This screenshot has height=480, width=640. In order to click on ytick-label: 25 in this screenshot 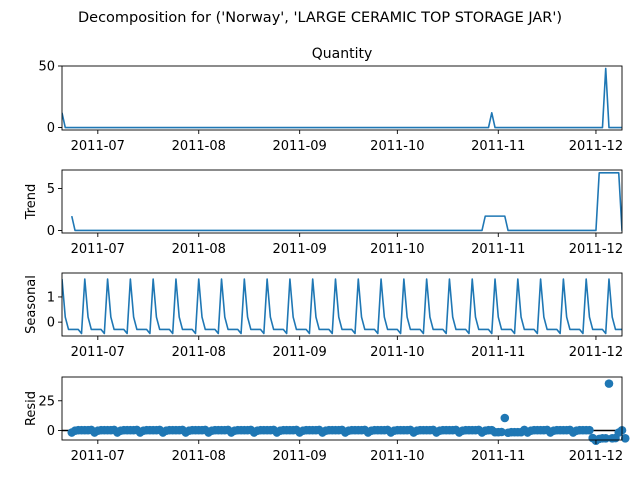, I will do `click(46, 401)`.